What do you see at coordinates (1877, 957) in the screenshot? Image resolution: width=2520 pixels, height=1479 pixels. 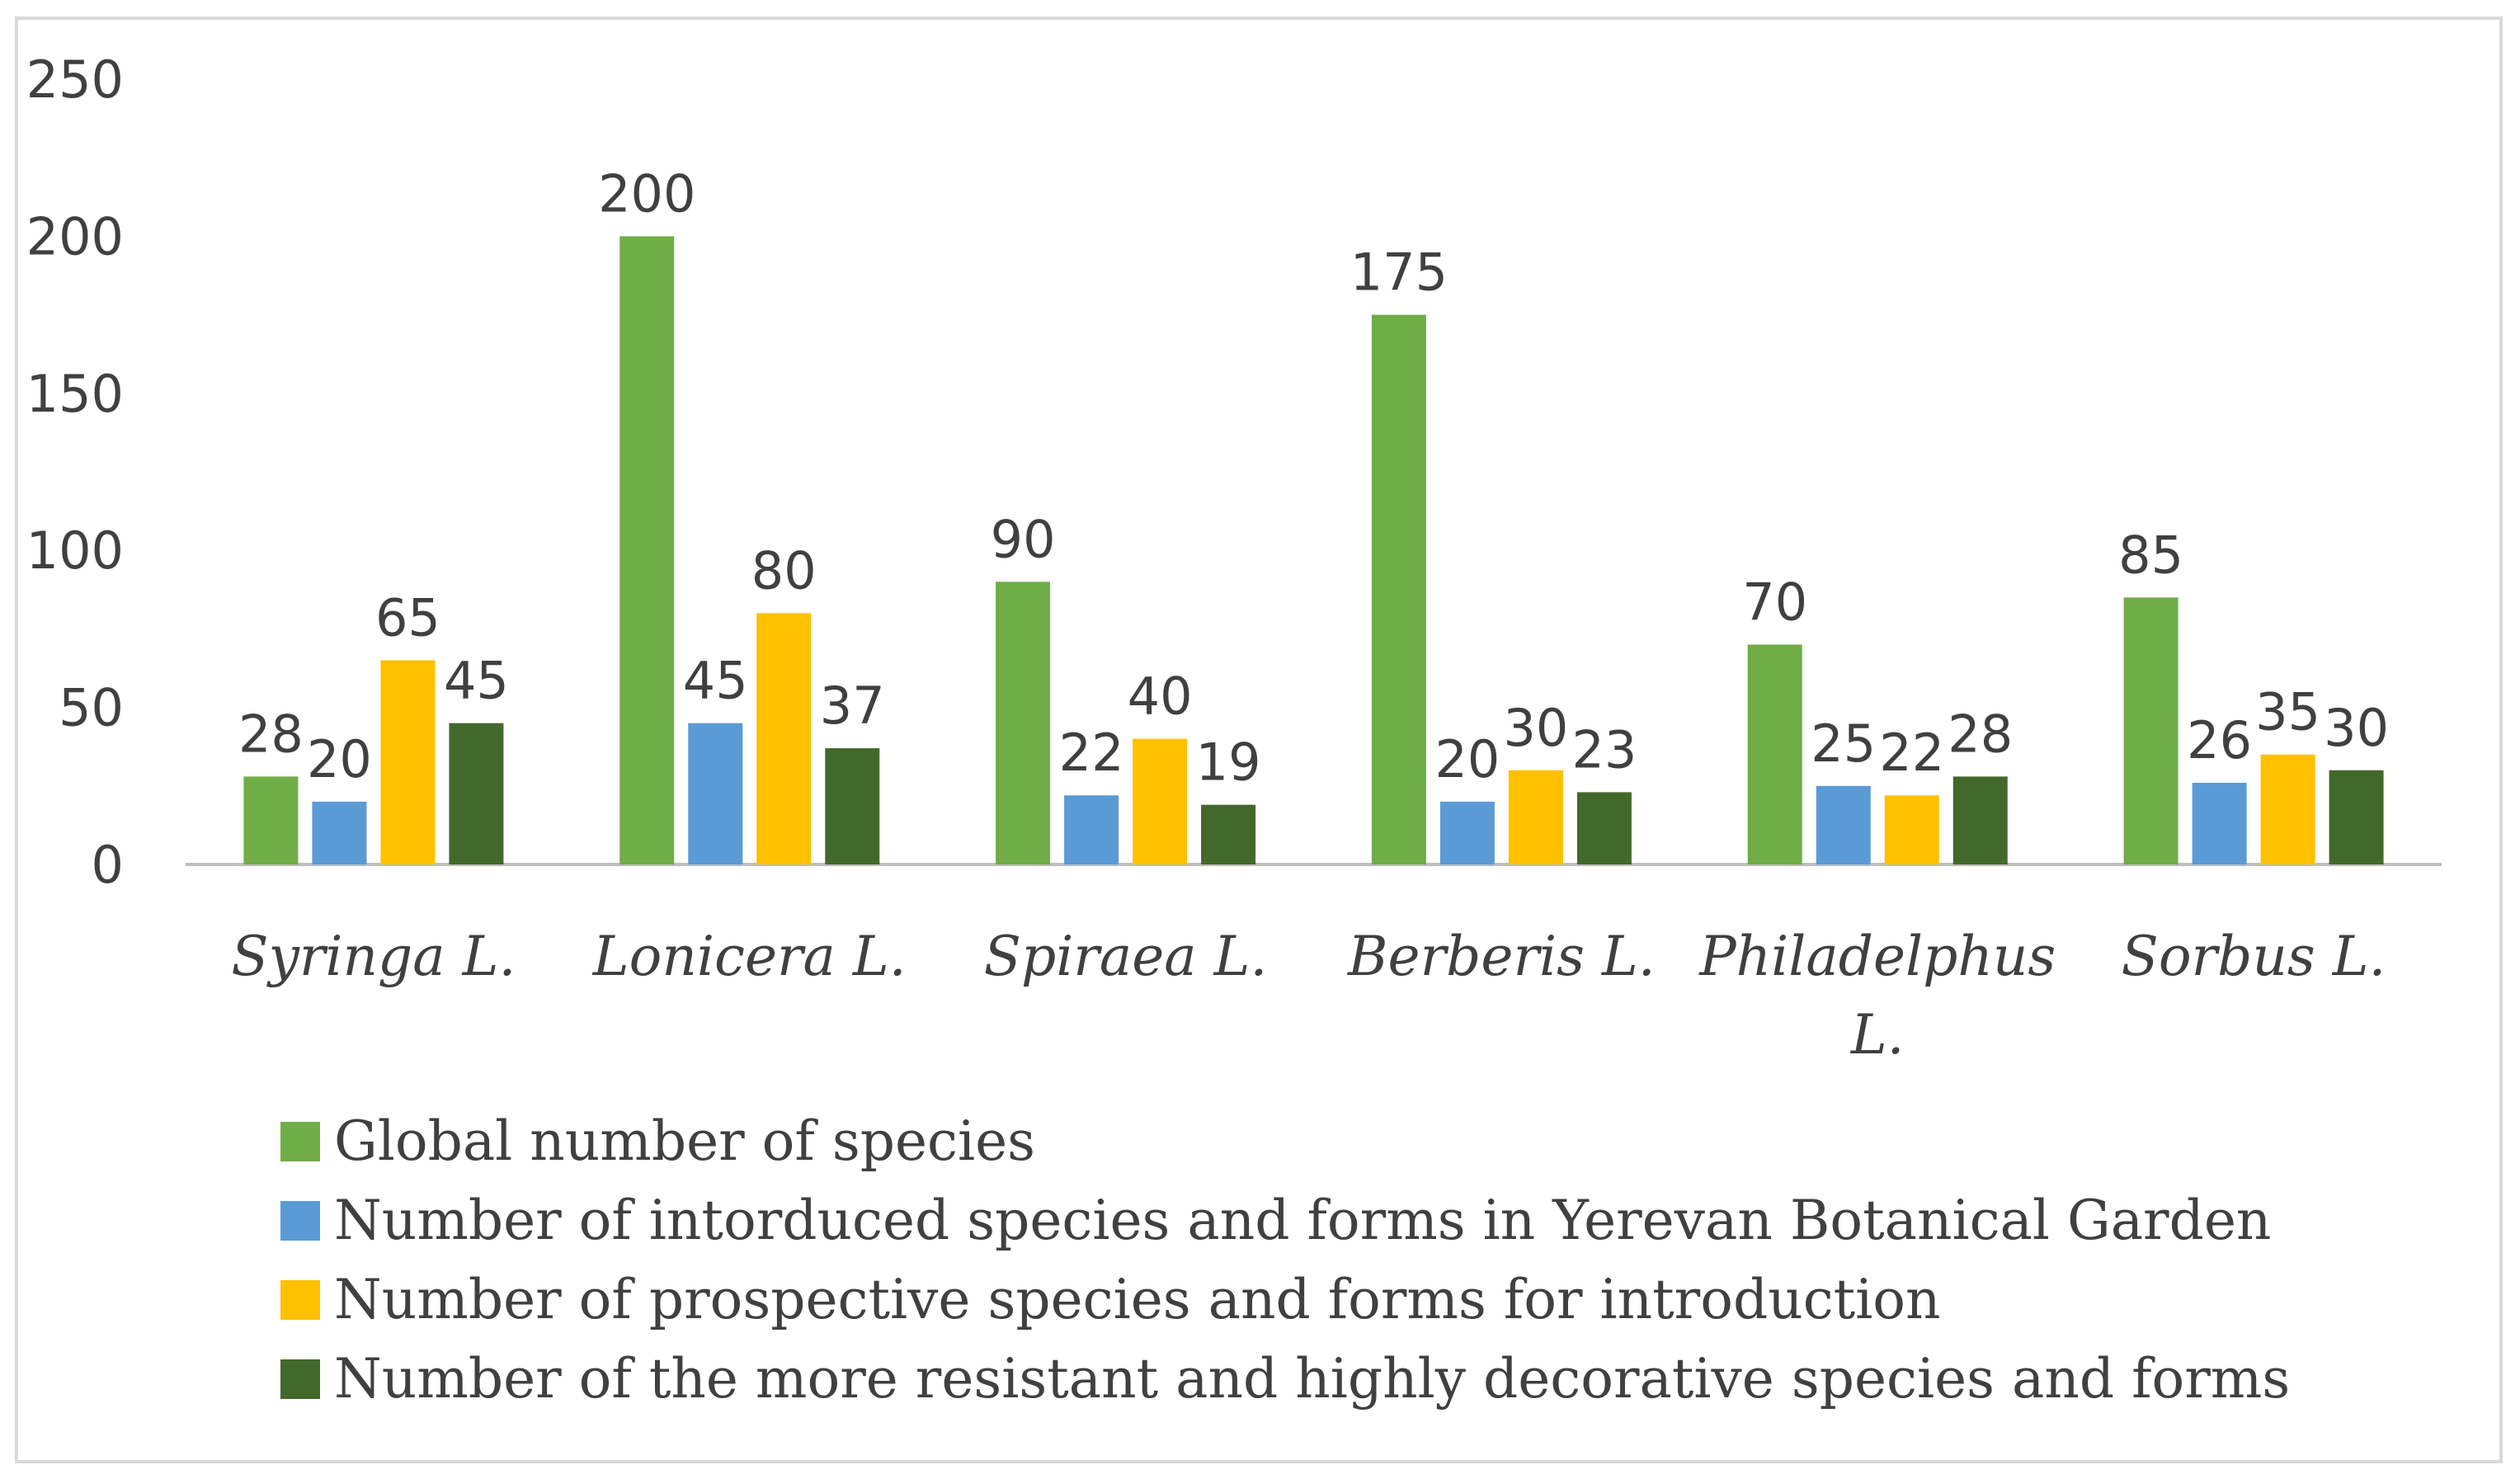 I see `category-label: Philadelphus` at bounding box center [1877, 957].